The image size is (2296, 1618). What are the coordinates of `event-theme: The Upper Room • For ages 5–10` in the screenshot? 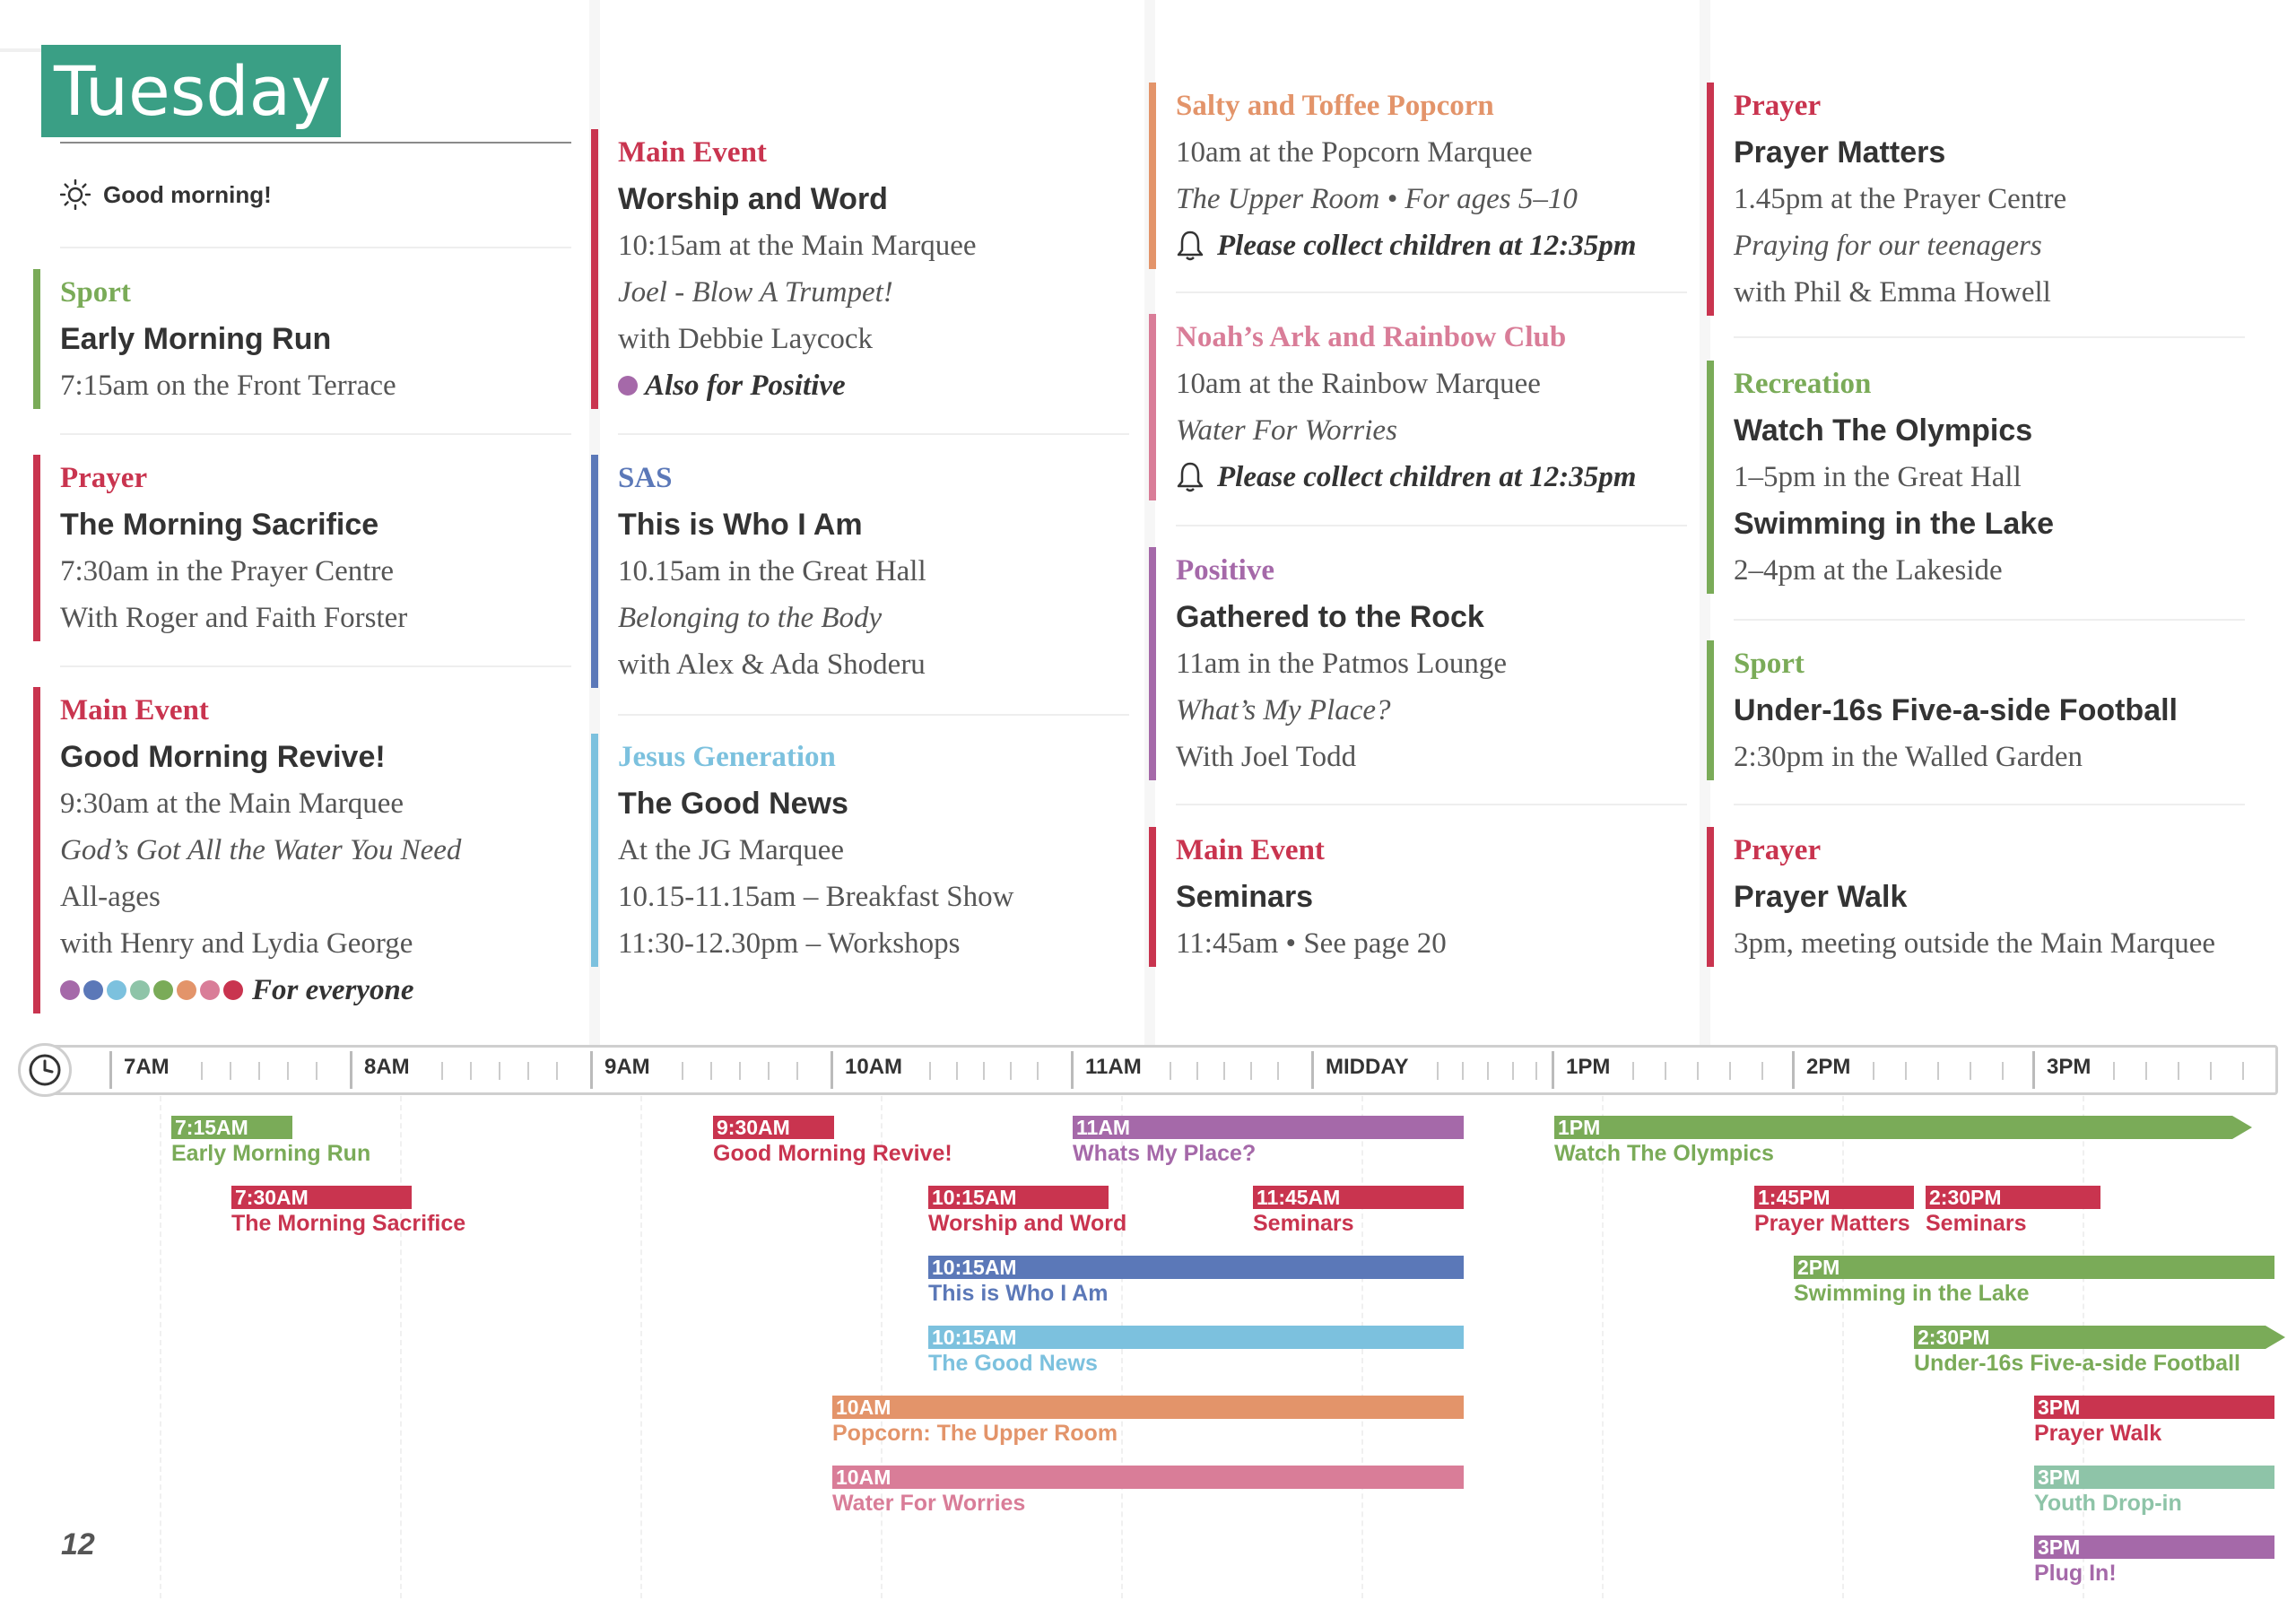 It's located at (1377, 199).